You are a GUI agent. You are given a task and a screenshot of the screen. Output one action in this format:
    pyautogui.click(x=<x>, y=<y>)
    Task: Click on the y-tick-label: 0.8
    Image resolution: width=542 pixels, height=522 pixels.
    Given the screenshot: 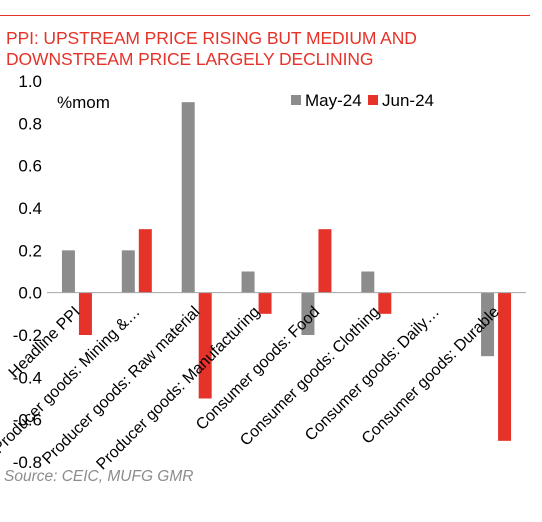 What is the action you would take?
    pyautogui.click(x=30, y=123)
    